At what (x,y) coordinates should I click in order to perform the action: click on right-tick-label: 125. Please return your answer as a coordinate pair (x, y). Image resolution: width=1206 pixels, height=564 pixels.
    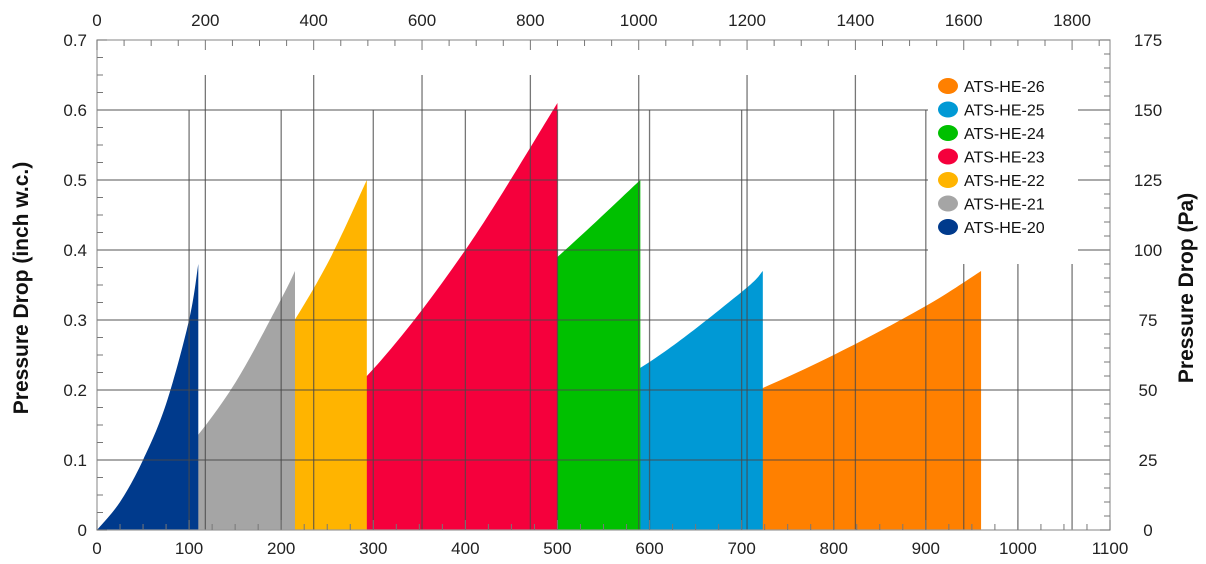
    Looking at the image, I should click on (1148, 180).